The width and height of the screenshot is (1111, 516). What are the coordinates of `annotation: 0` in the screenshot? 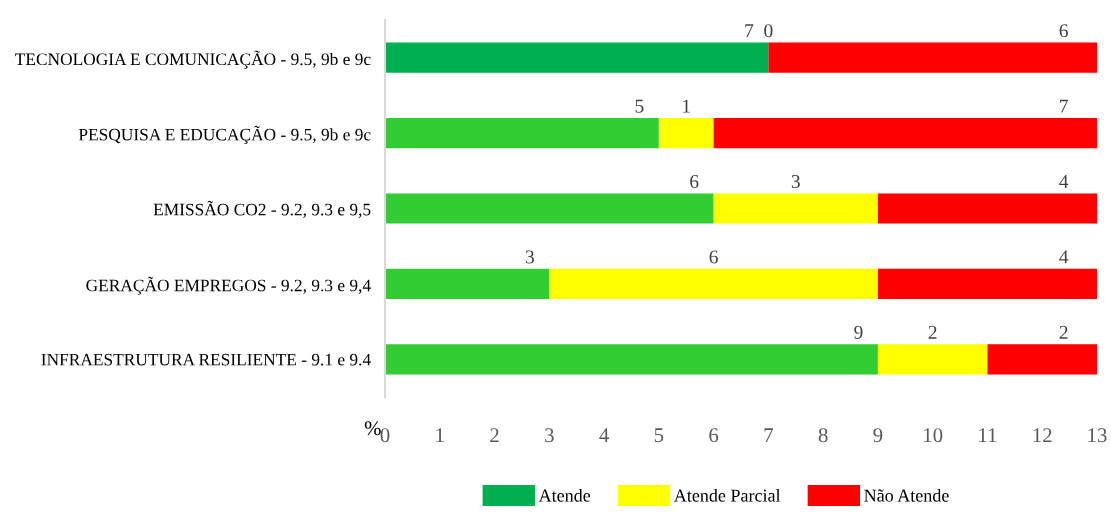 It's located at (768, 31).